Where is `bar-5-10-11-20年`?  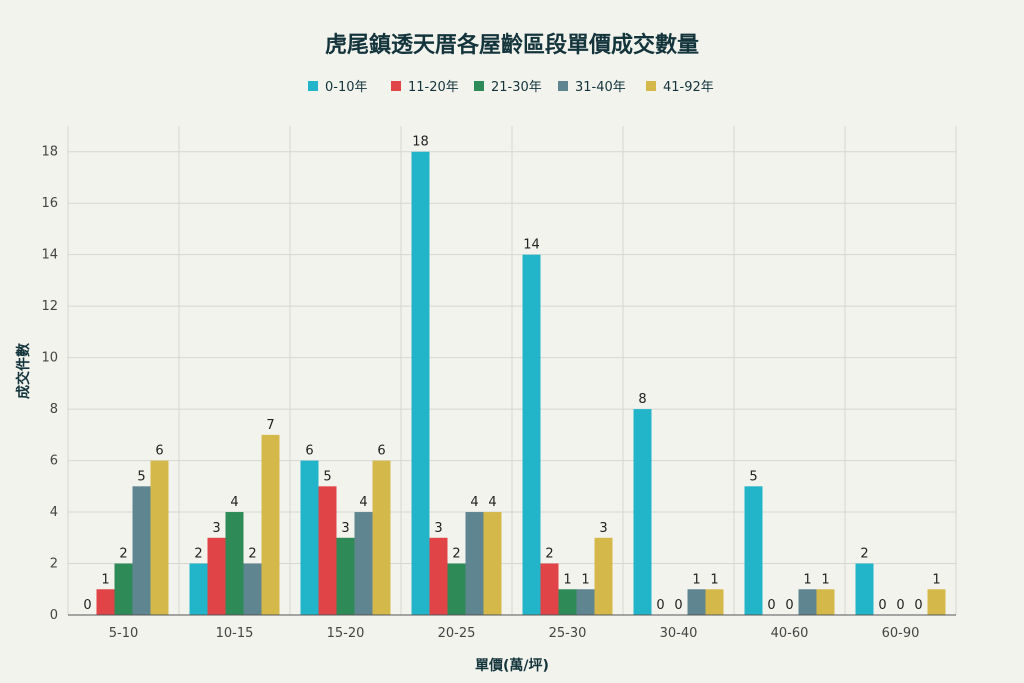
bar-5-10-11-20年 is located at coordinates (105, 602).